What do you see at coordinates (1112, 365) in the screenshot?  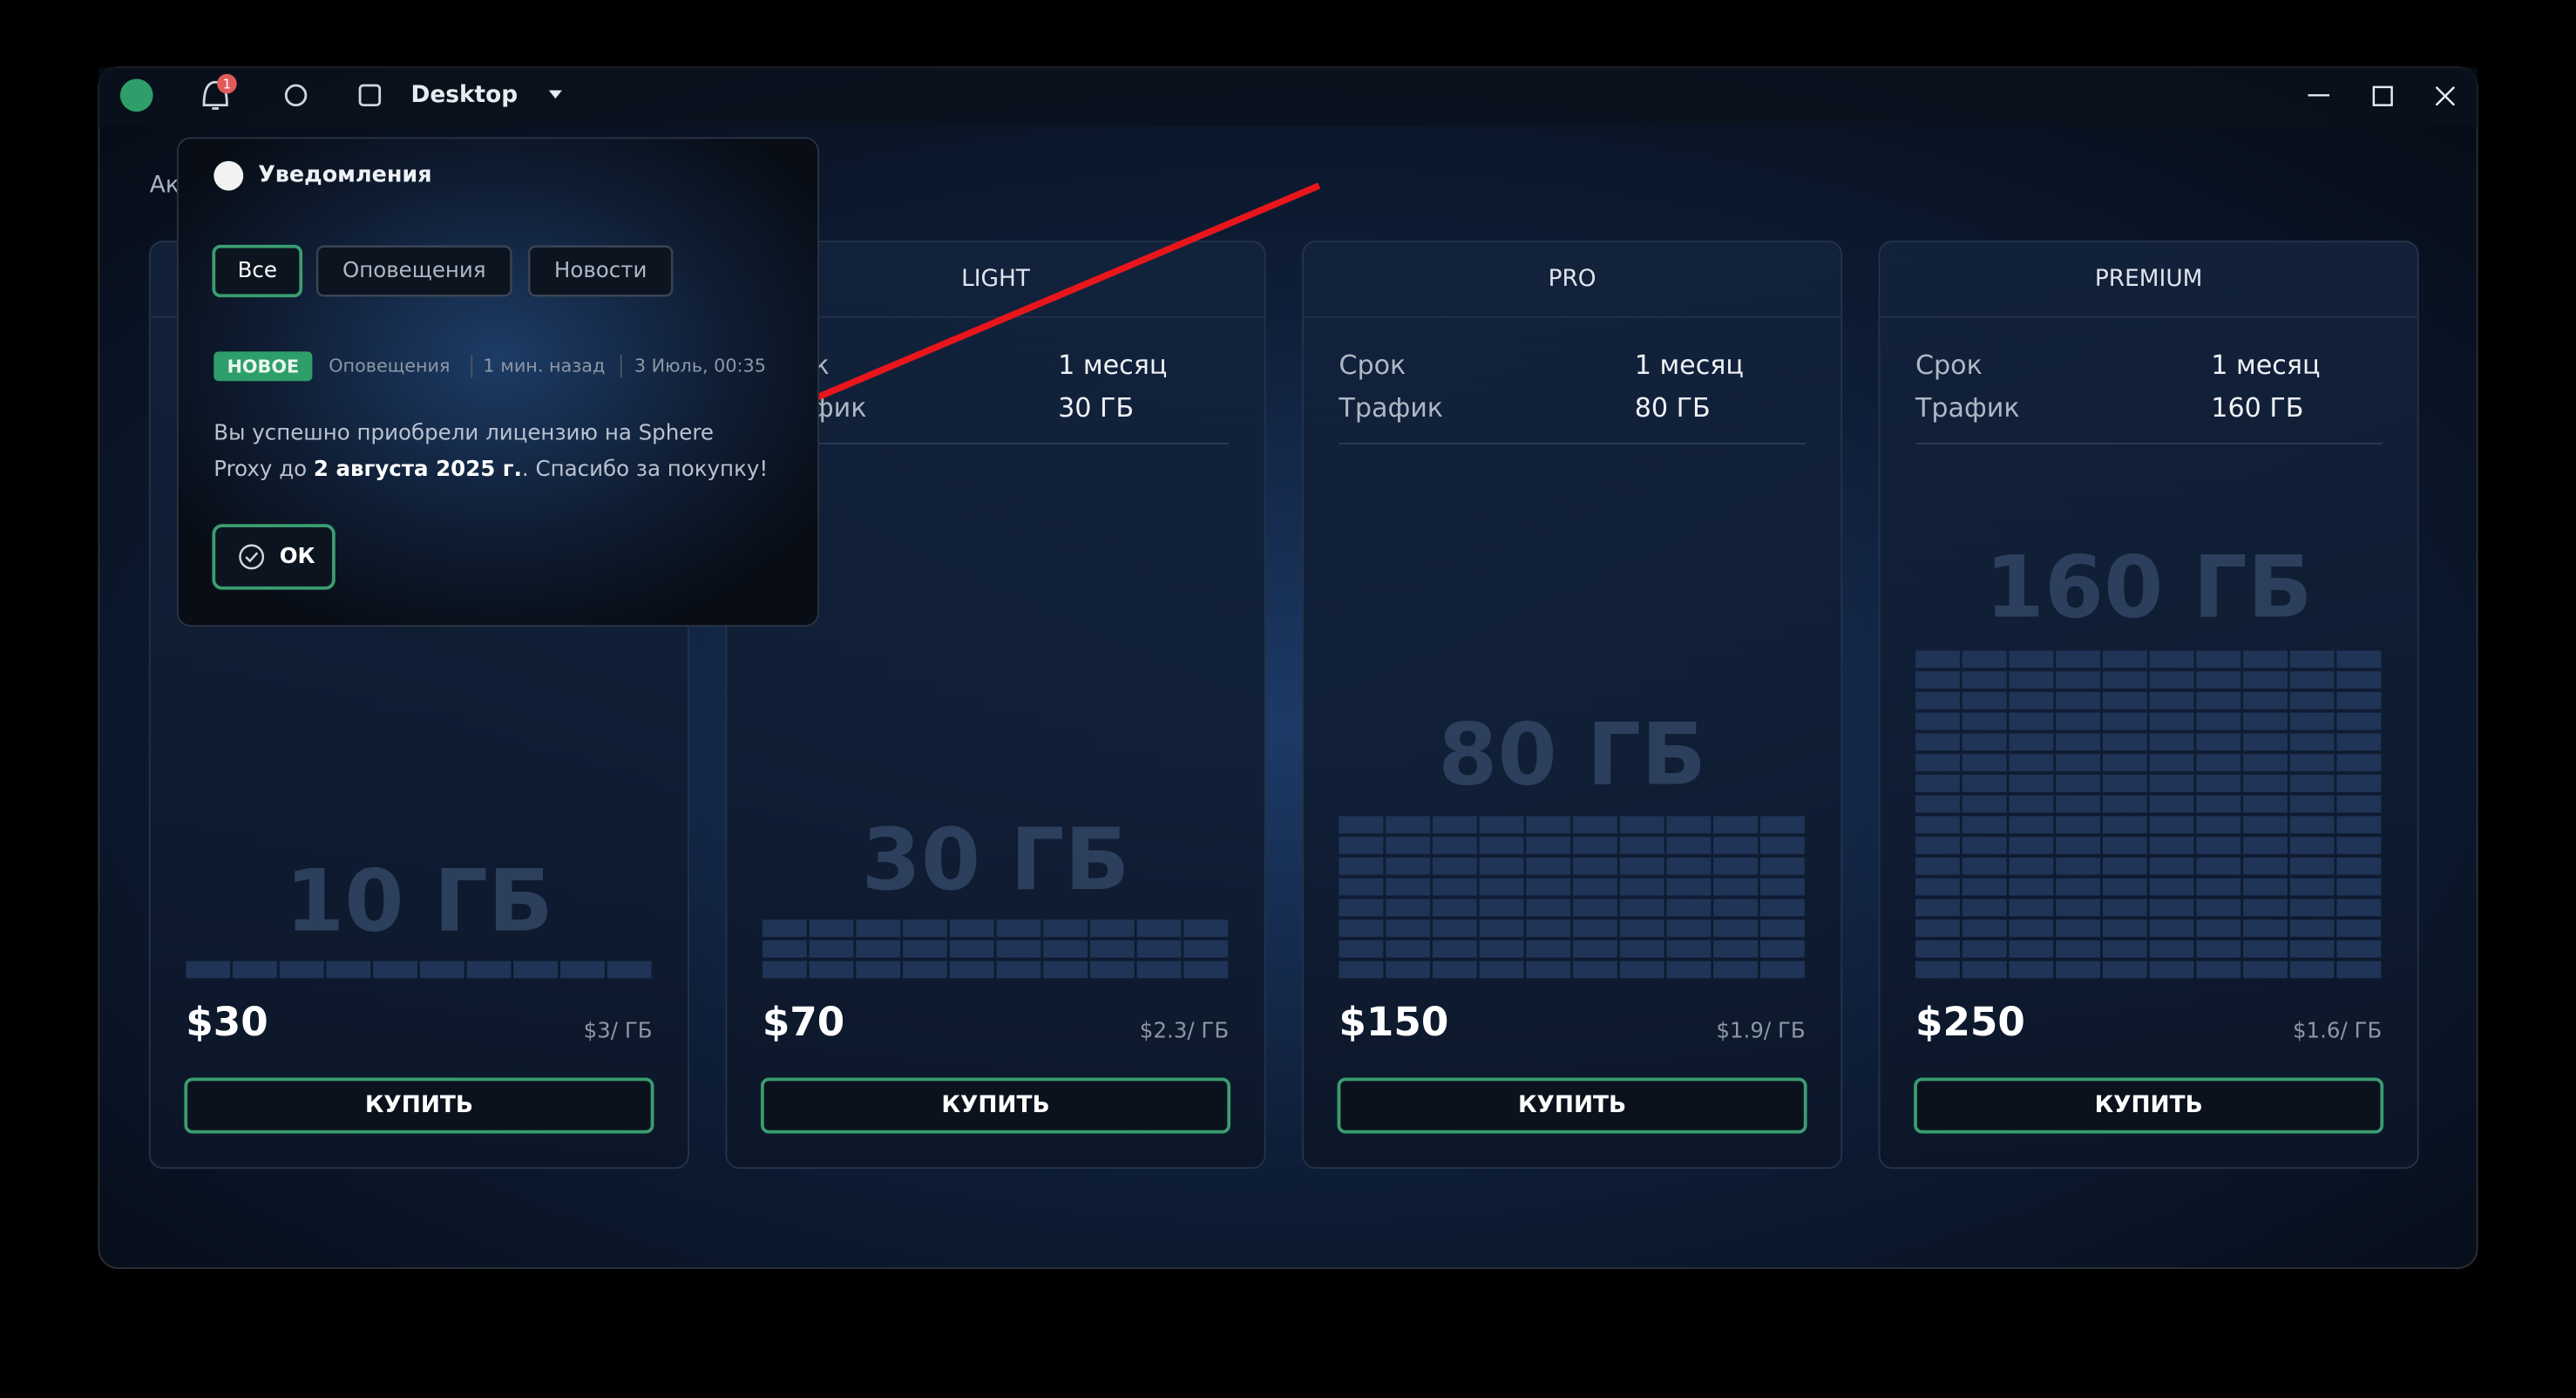 I see `row-value: 1 месяц` at bounding box center [1112, 365].